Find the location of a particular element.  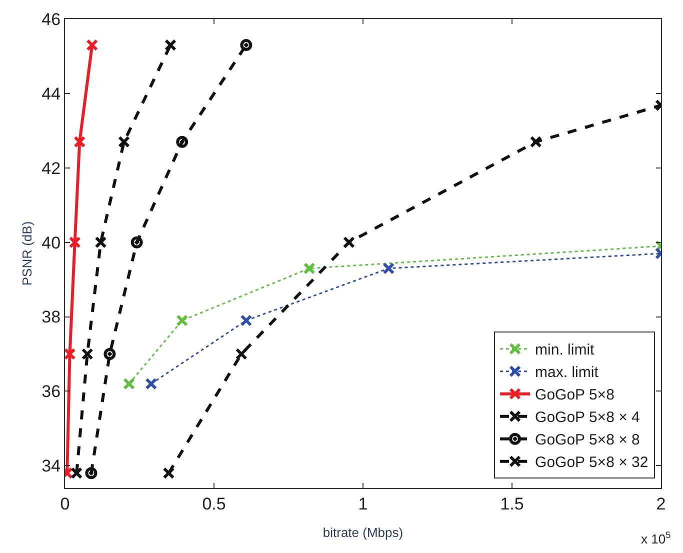

legend-label: GoGoP 5×8 × 32 is located at coordinates (591, 463).